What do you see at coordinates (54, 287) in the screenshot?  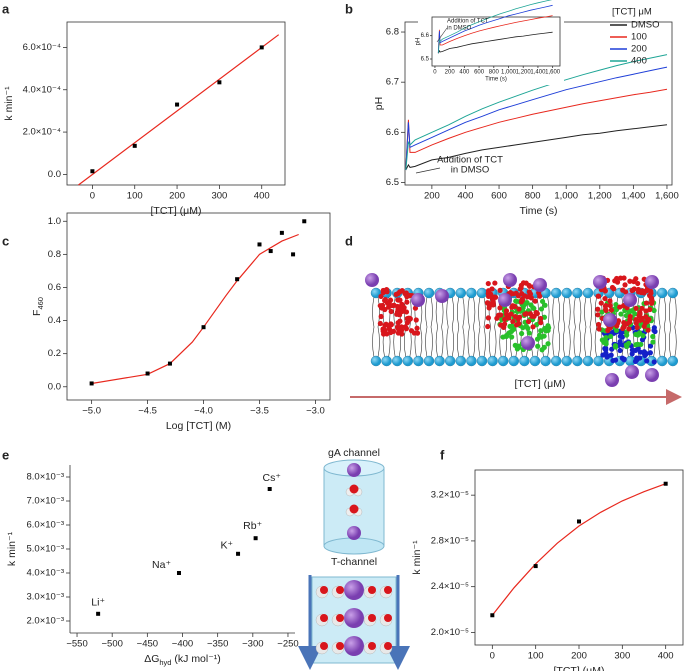 I see `y-tick-label: 0.6` at bounding box center [54, 287].